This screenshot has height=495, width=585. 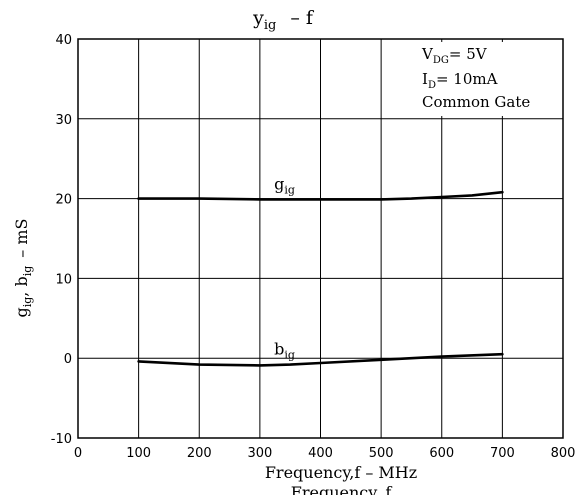 What do you see at coordinates (563, 453) in the screenshot?
I see `x-tick-label: 800` at bounding box center [563, 453].